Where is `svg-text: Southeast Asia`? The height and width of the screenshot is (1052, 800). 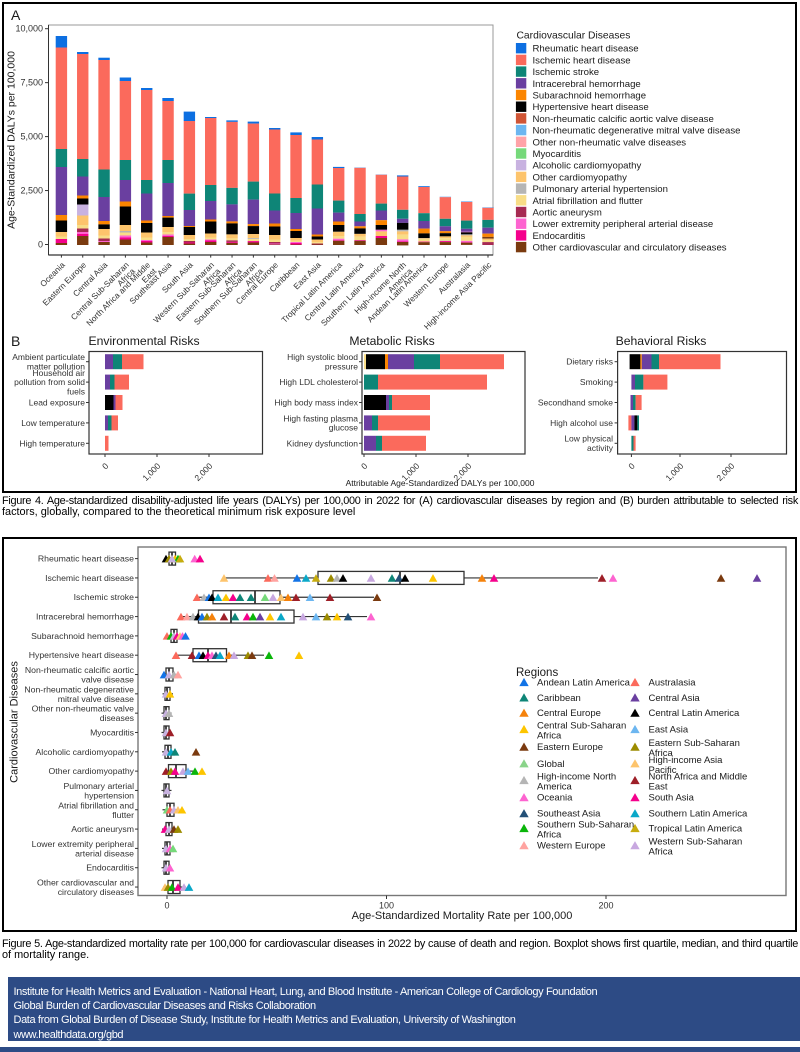 svg-text: Southeast Asia is located at coordinates (569, 814).